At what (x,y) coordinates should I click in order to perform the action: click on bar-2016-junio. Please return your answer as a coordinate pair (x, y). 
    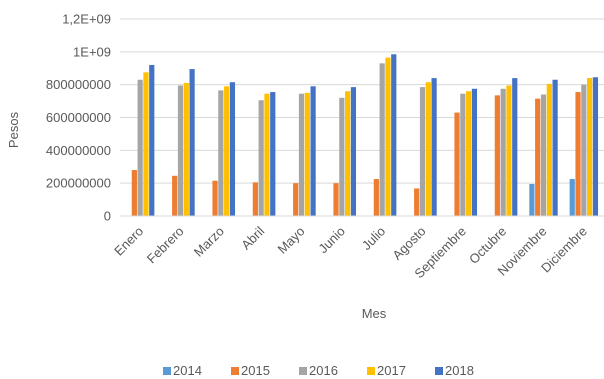
    Looking at the image, I should click on (341, 157).